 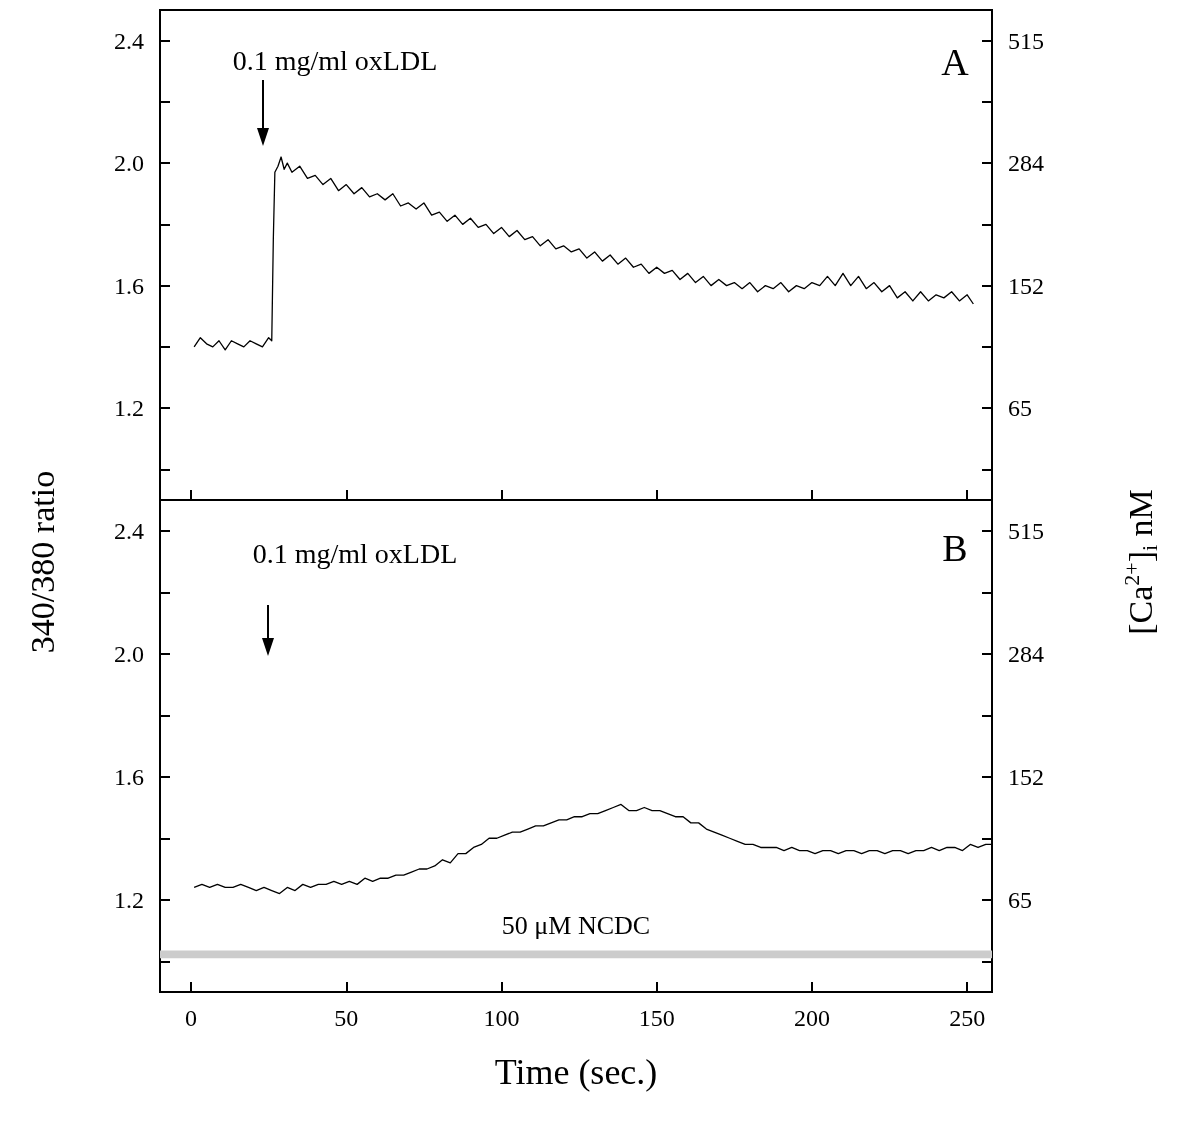 What do you see at coordinates (955, 548) in the screenshot?
I see `annotation: B` at bounding box center [955, 548].